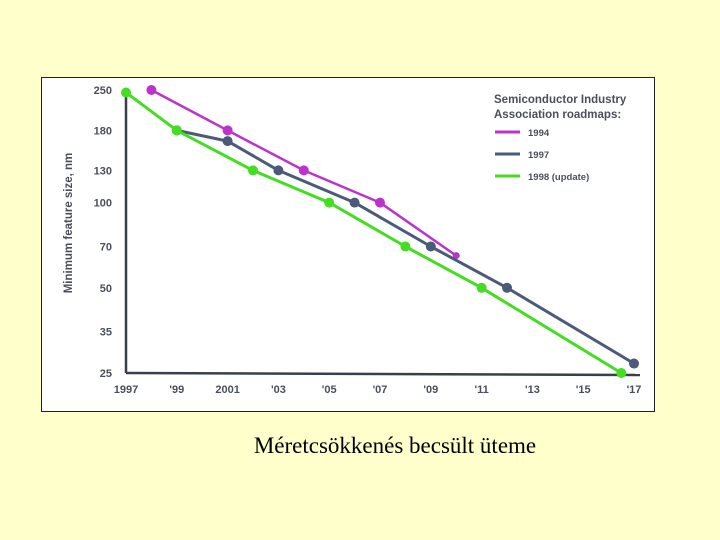  What do you see at coordinates (383, 374) in the screenshot?
I see `x-axis-line` at bounding box center [383, 374].